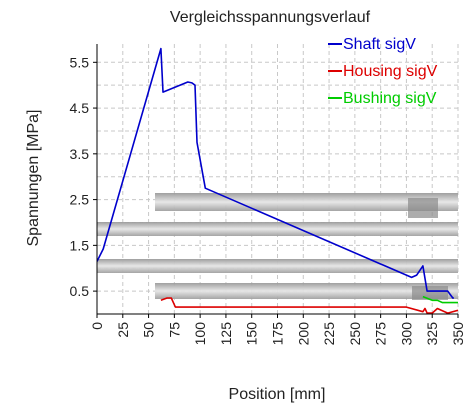 Image resolution: width=472 pixels, height=413 pixels. What do you see at coordinates (390, 98) in the screenshot?
I see `legend-label-bushing-sigv: Bushing sigV` at bounding box center [390, 98].